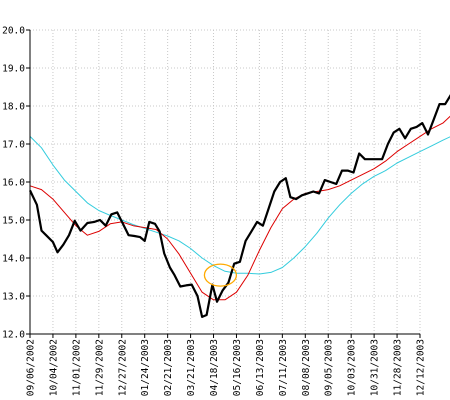  What do you see at coordinates (214, 367) in the screenshot?
I see `x-tick-label: 04/18/2003` at bounding box center [214, 367].